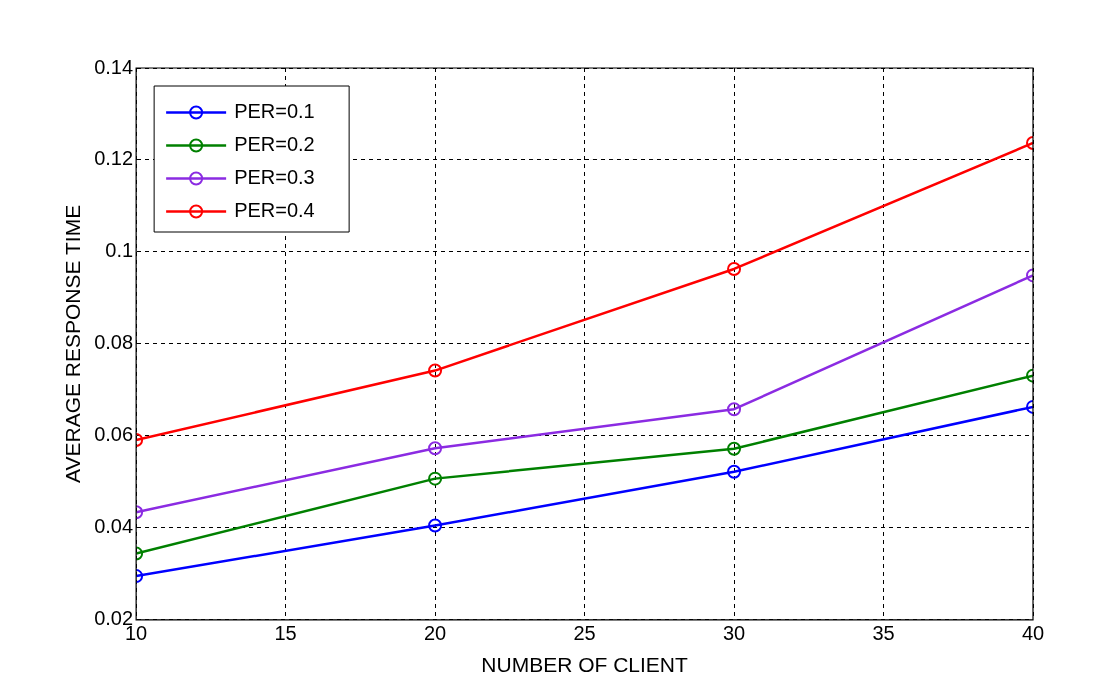 Image resolution: width=1101 pixels, height=695 pixels. I want to click on y-tick-label: 0.1, so click(119, 250).